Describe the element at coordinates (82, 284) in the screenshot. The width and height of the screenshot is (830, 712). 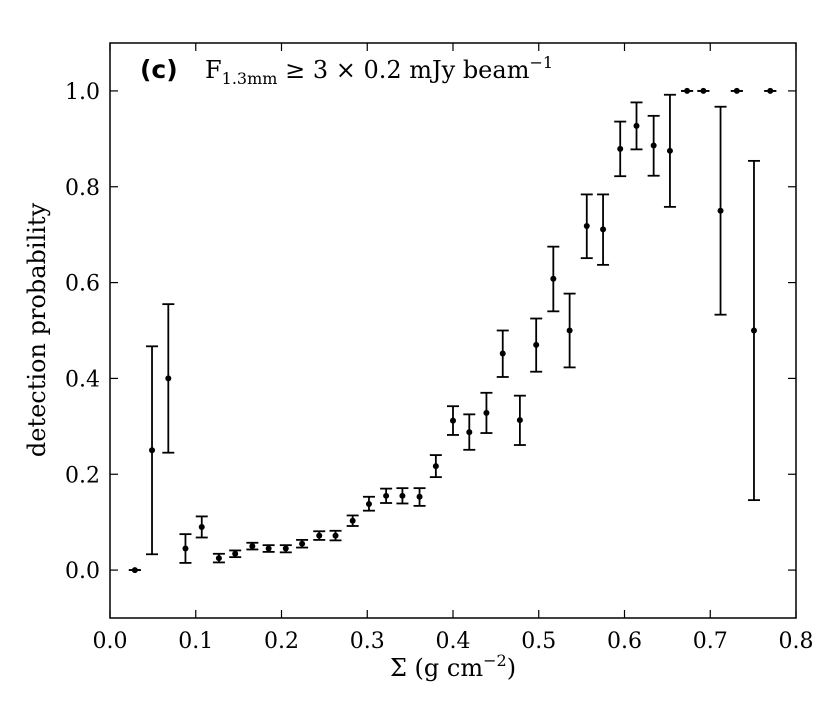
I see `y-tick-label: 0.6` at that location.